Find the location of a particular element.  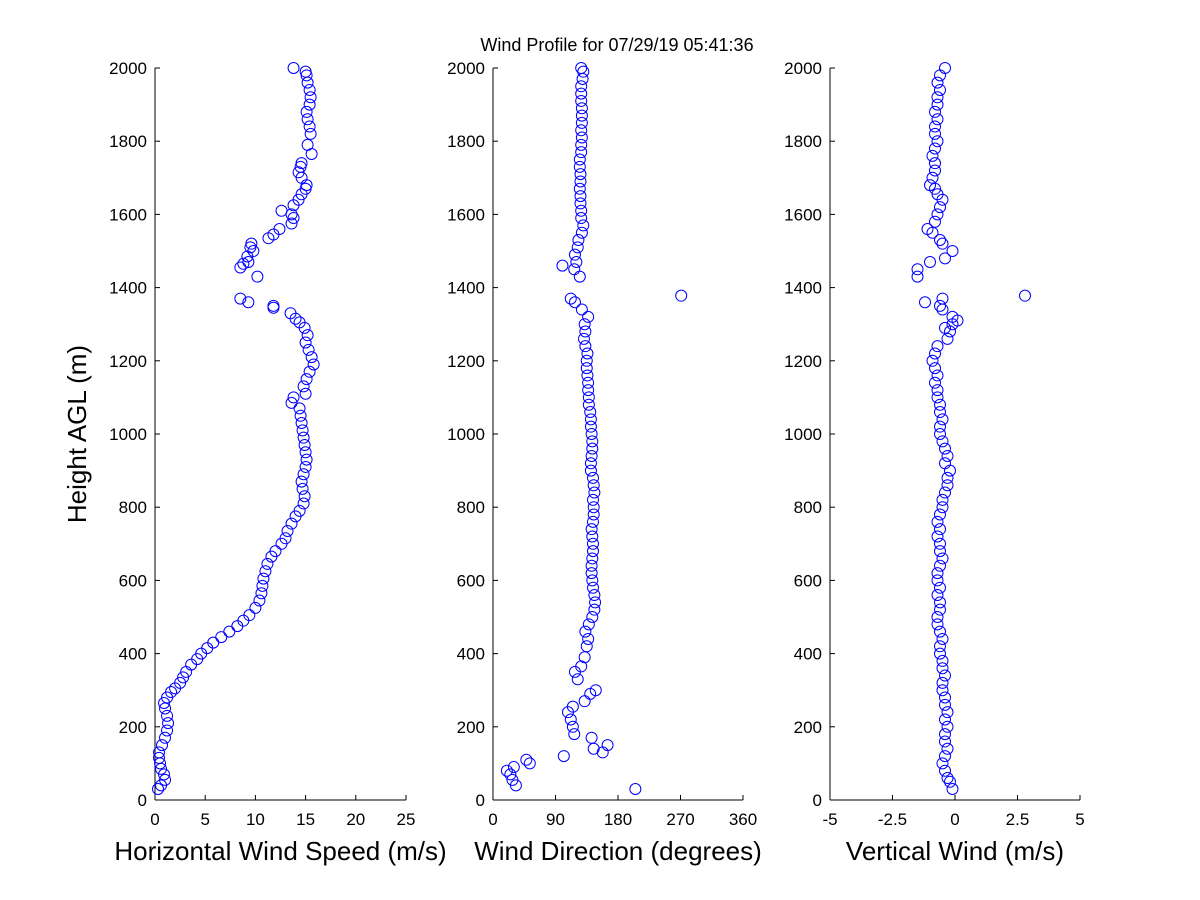

y-tick-label: 1800 is located at coordinates (803, 141).